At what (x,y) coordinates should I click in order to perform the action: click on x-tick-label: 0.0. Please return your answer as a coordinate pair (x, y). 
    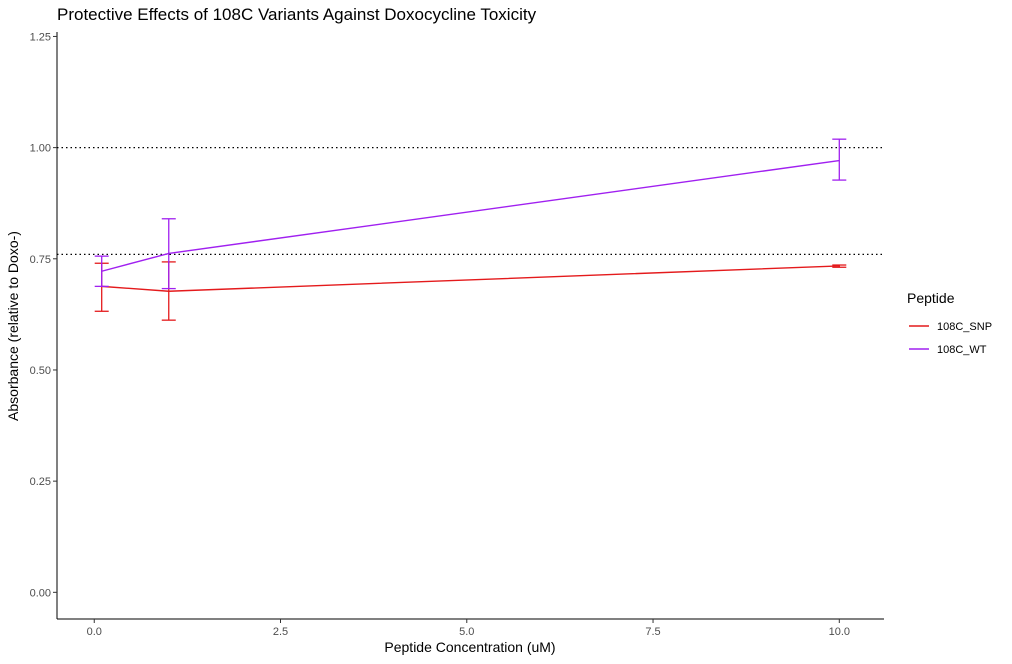
    Looking at the image, I should click on (94, 632).